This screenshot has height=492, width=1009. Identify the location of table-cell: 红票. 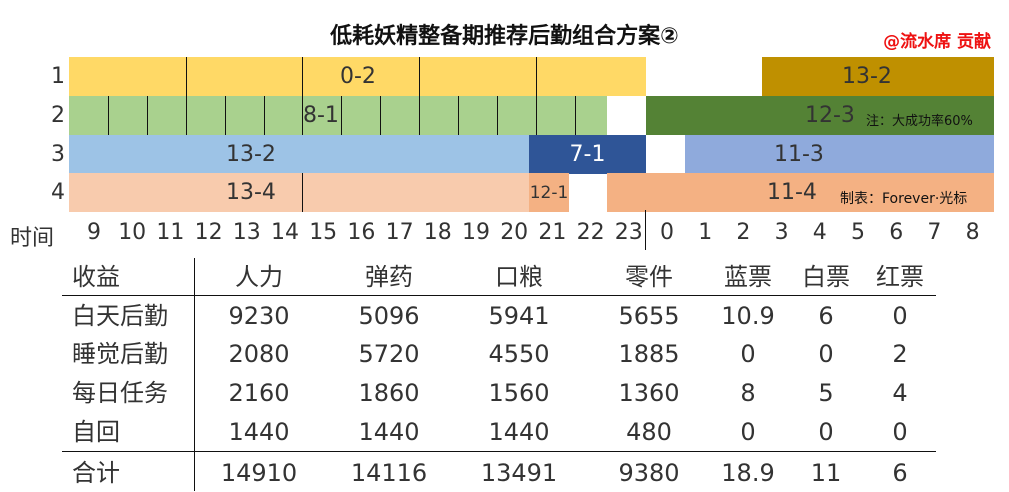
(900, 277).